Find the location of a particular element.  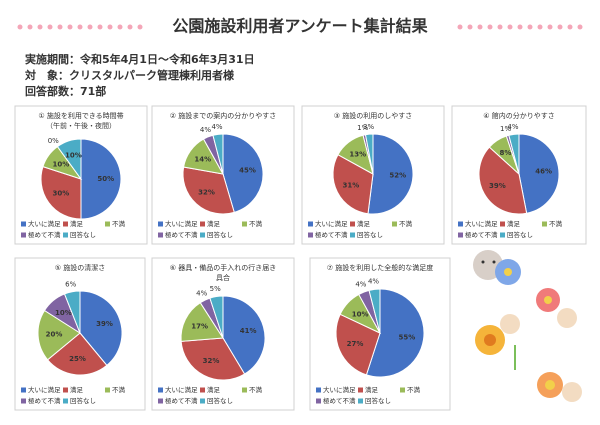

page-title: 公園施設利用者アンケート集計結果 is located at coordinates (299, 26).